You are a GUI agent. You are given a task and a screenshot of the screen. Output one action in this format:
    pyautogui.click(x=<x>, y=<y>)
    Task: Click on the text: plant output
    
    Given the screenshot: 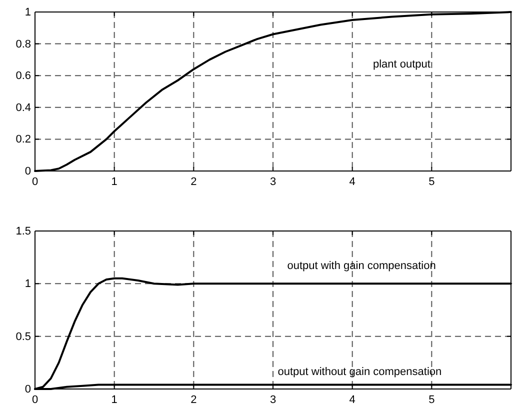 What is the action you would take?
    pyautogui.click(x=401, y=64)
    